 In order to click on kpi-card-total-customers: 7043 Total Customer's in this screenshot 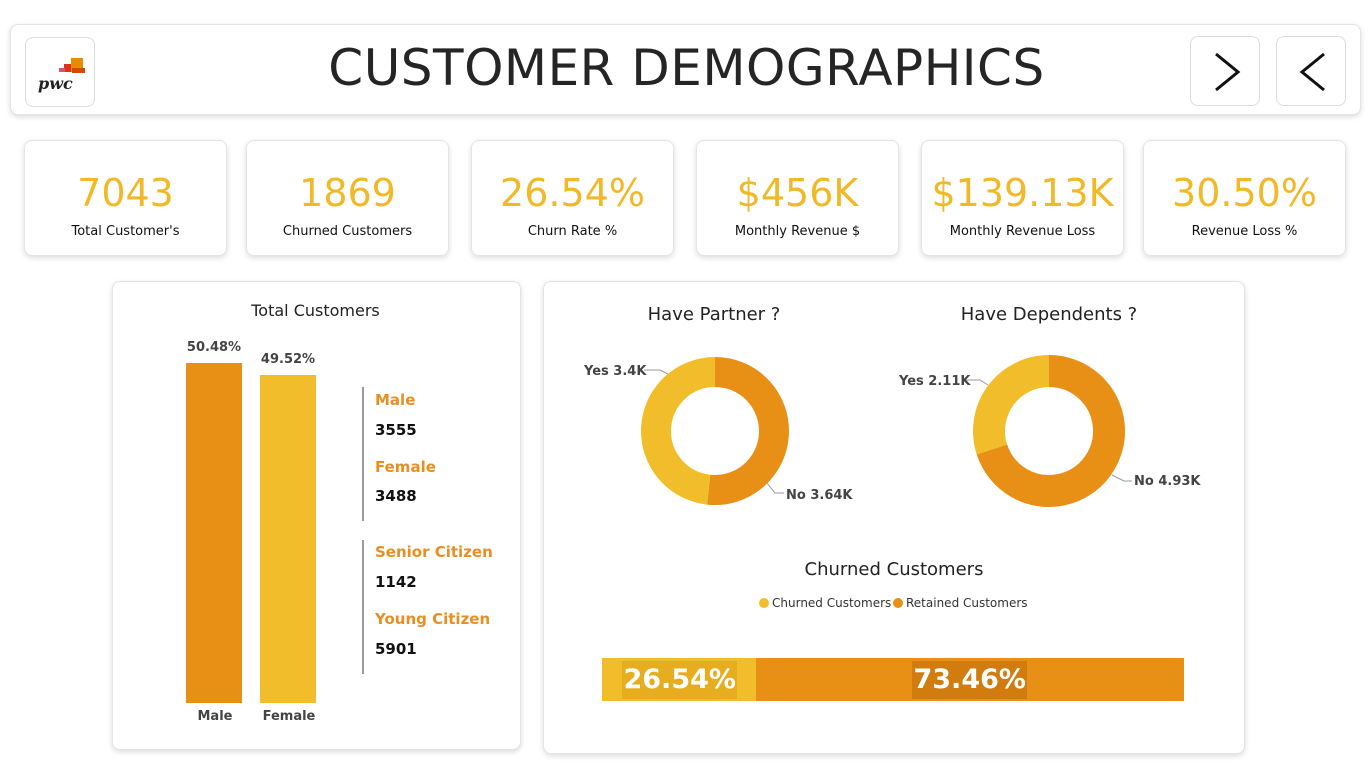, I will do `click(125, 198)`.